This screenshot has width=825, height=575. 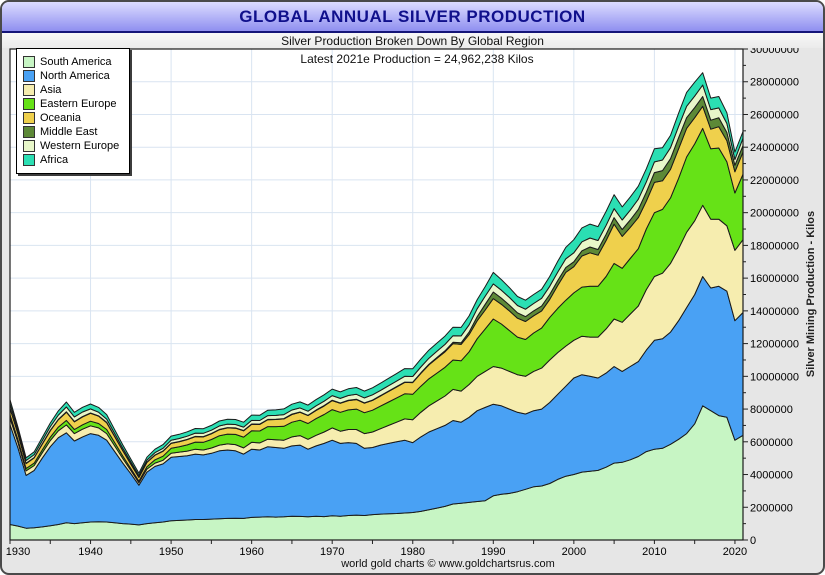 What do you see at coordinates (29, 76) in the screenshot?
I see `legend-swatch-north_america` at bounding box center [29, 76].